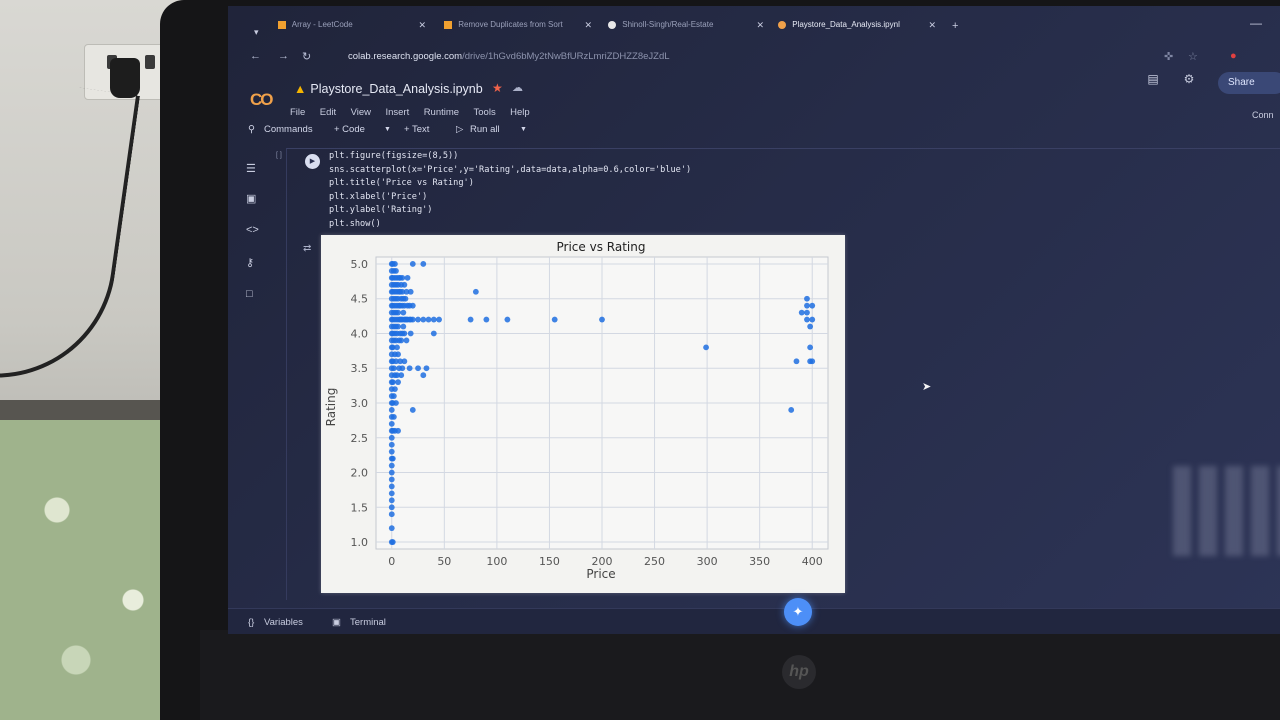 The height and width of the screenshot is (720, 1280). I want to click on comment-icon: ▤, so click(1153, 79).